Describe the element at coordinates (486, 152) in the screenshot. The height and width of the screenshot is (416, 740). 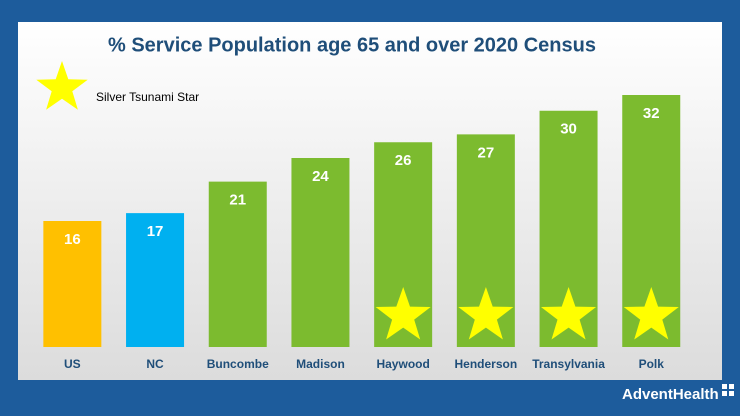
I see `value-label: 27` at that location.